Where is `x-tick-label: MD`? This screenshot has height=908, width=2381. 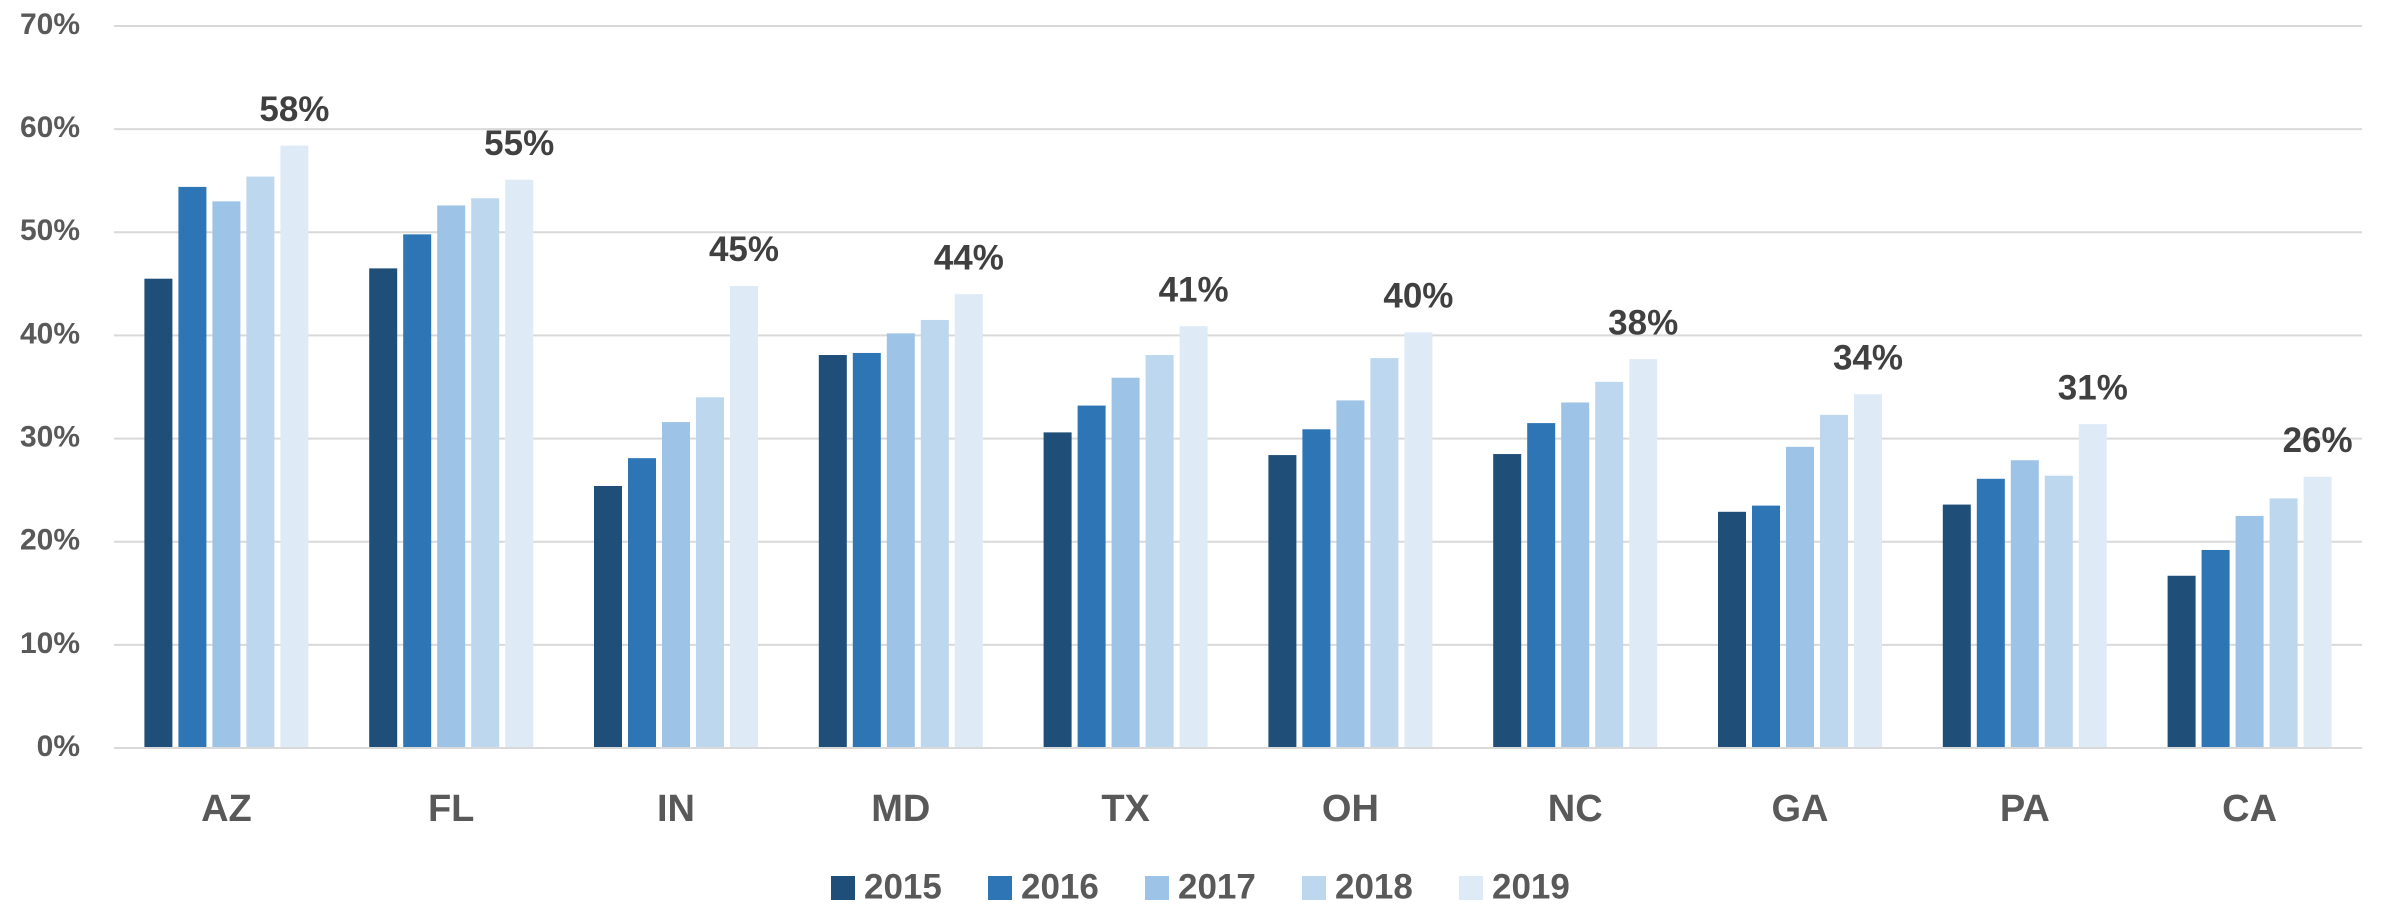 x-tick-label: MD is located at coordinates (900, 809).